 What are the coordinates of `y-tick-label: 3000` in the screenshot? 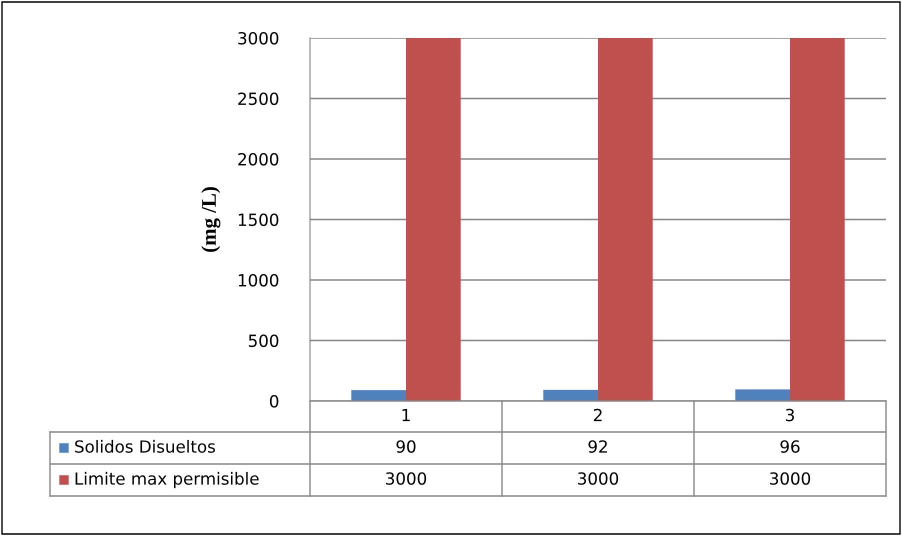 It's located at (258, 38).